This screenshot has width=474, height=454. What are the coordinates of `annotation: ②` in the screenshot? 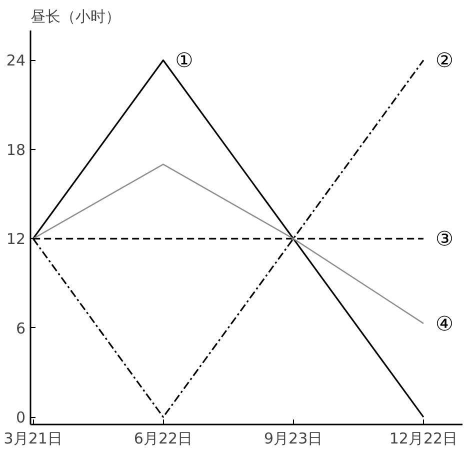 It's located at (444, 60).